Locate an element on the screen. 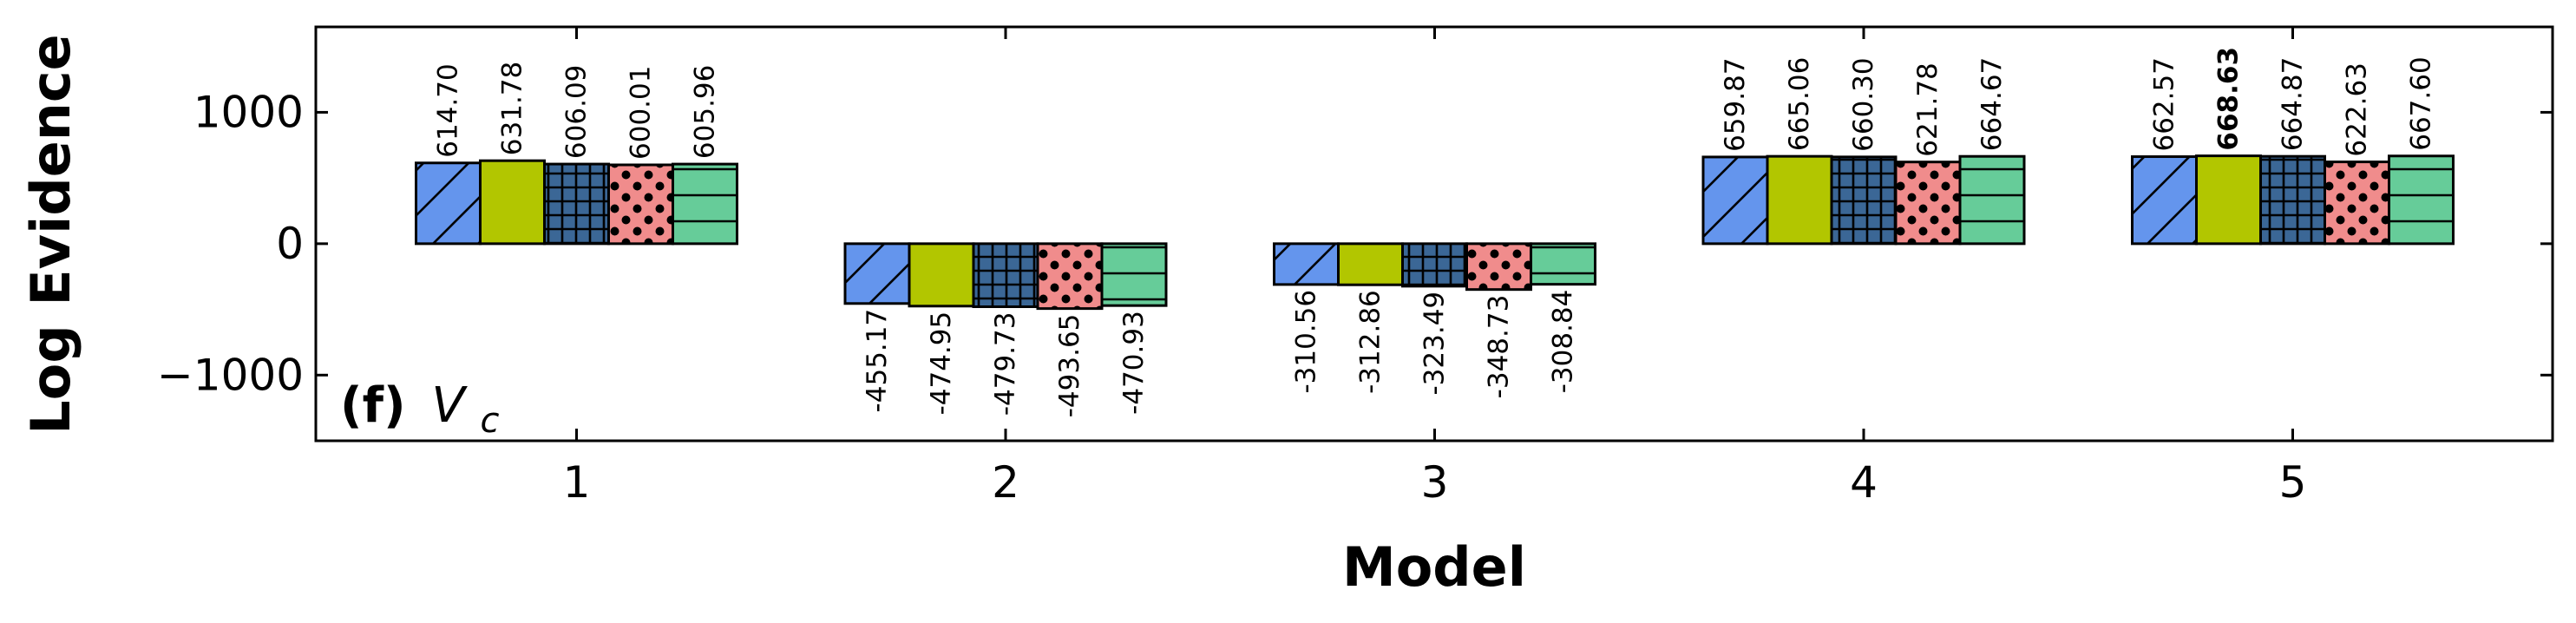 Image resolution: width=2576 pixels, height=623 pixels. value-label-series3-model2: -479.73 is located at coordinates (1005, 364).